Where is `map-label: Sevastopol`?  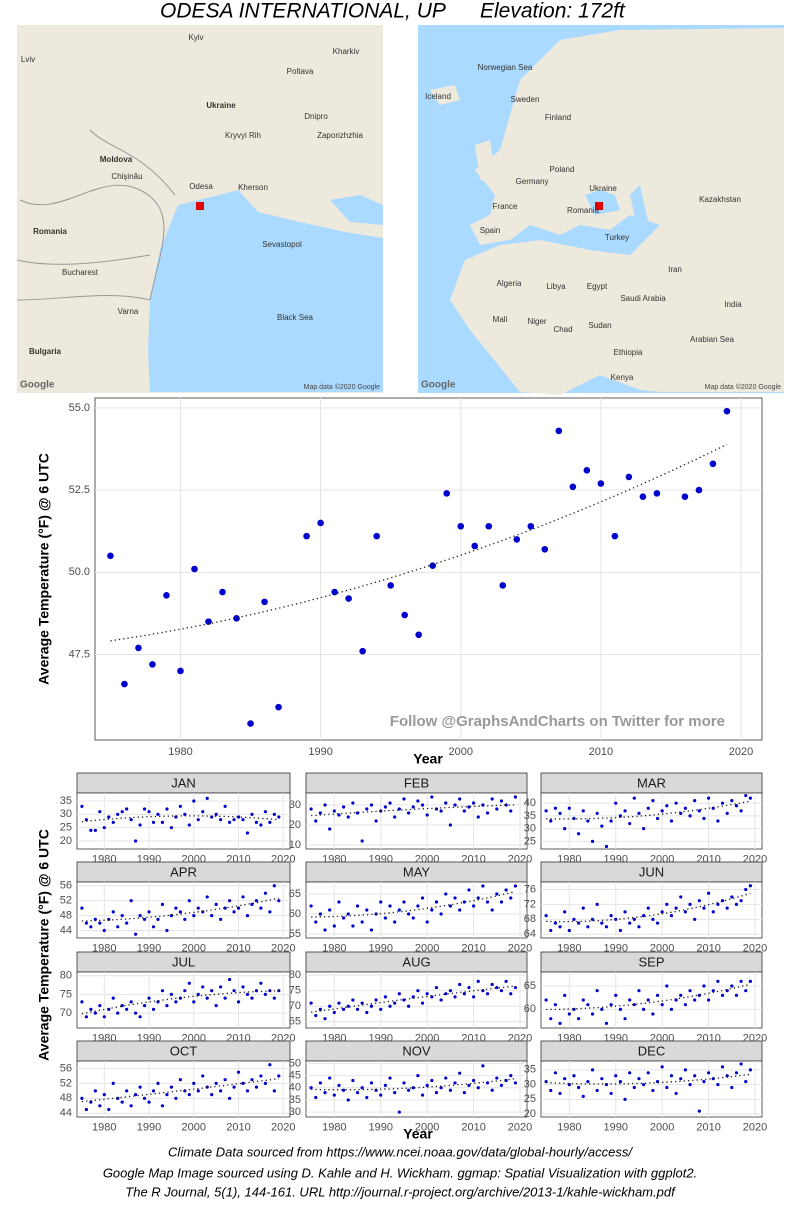
map-label: Sevastopol is located at coordinates (282, 244).